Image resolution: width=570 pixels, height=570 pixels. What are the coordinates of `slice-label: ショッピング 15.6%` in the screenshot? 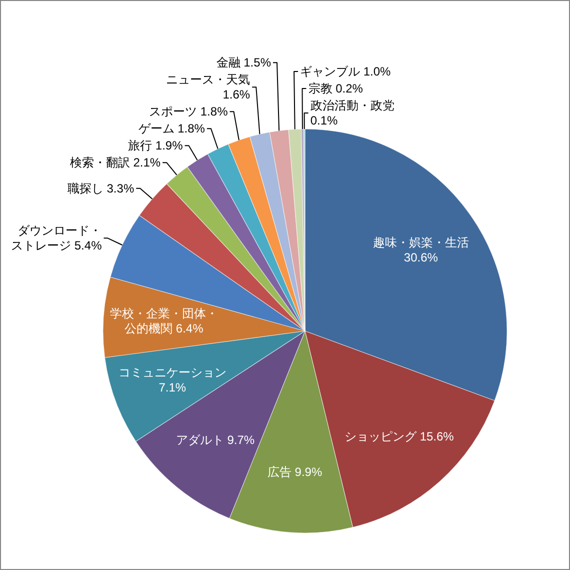 It's located at (399, 436).